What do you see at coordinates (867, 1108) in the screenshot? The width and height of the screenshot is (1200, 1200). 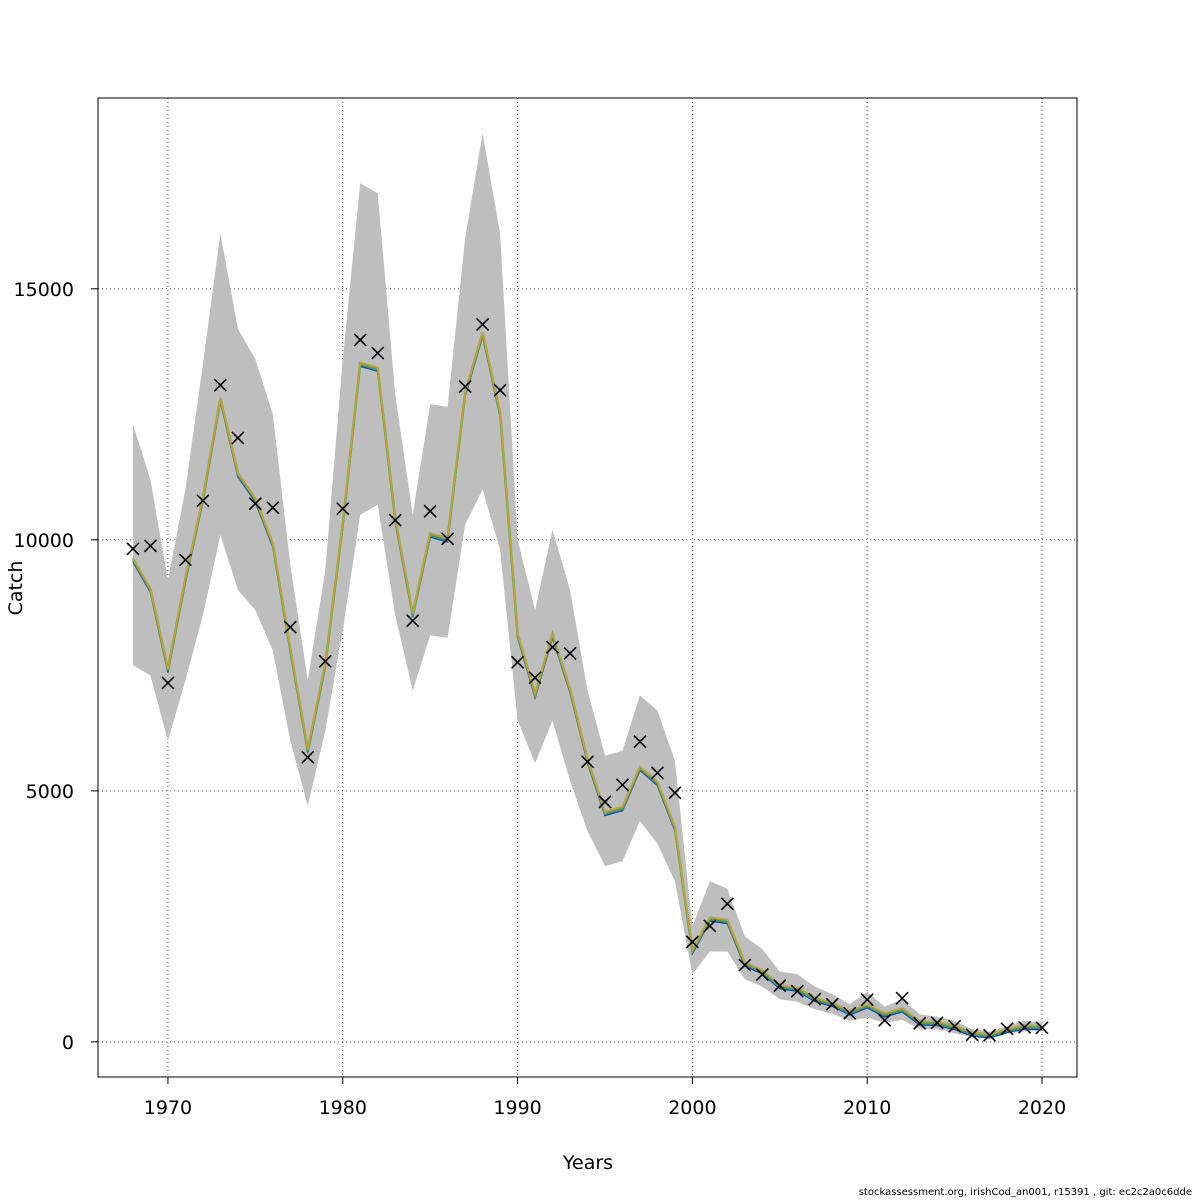 I see `x-tick-label: 2010` at bounding box center [867, 1108].